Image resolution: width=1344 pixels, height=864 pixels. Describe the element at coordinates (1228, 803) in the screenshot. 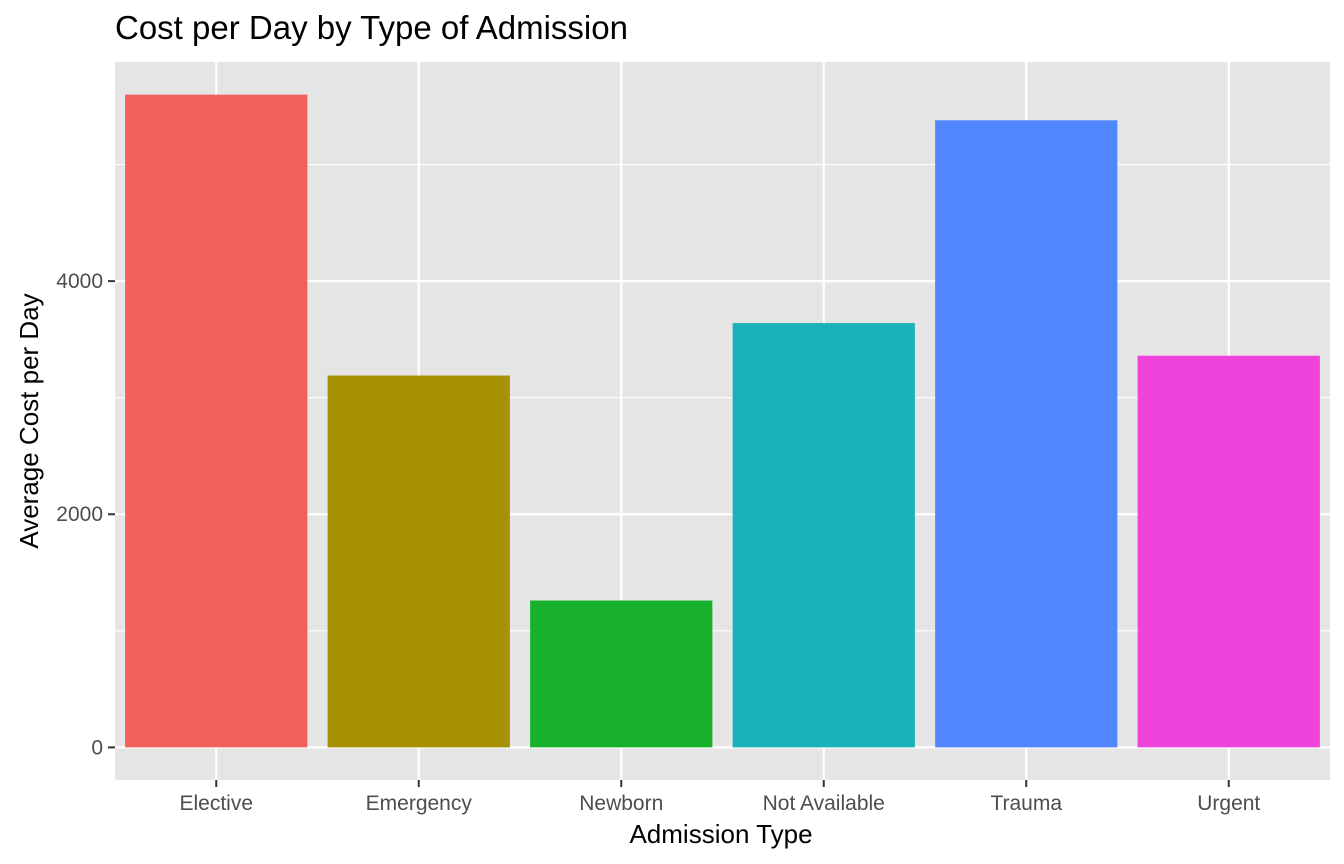

I see `x-tick-label: Urgent` at that location.